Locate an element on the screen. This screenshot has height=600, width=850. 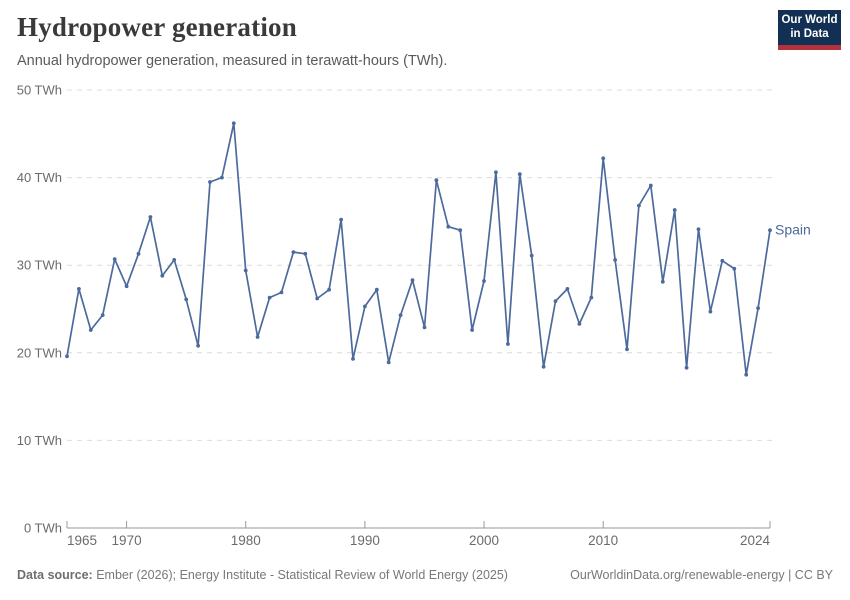
x-axis is located at coordinates (418, 525).